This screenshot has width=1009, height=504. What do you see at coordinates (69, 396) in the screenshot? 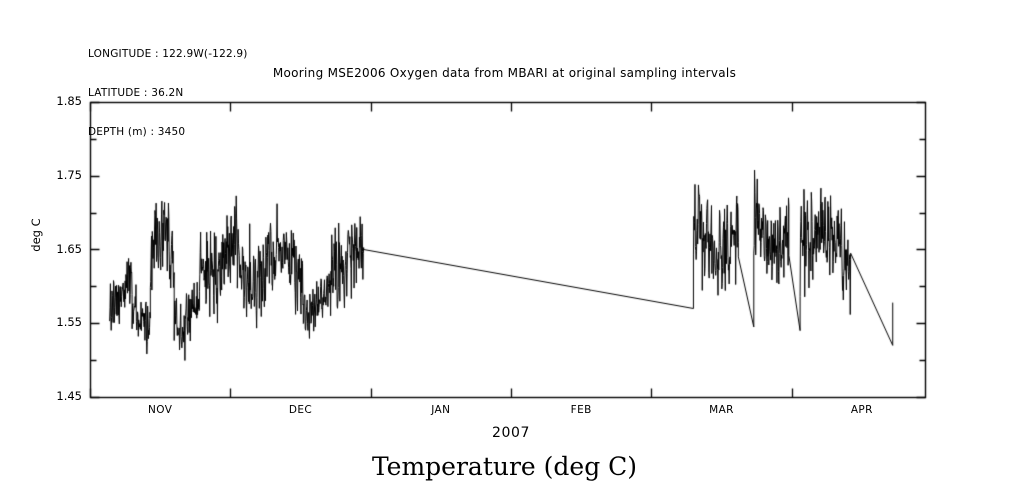
I see `y-tick-label: 1.45` at bounding box center [69, 396].